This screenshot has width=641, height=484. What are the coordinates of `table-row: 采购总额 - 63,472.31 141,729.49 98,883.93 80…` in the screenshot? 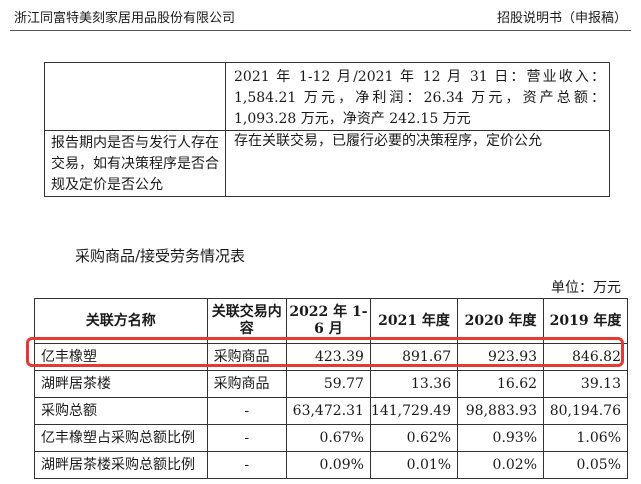 It's located at (331, 411).